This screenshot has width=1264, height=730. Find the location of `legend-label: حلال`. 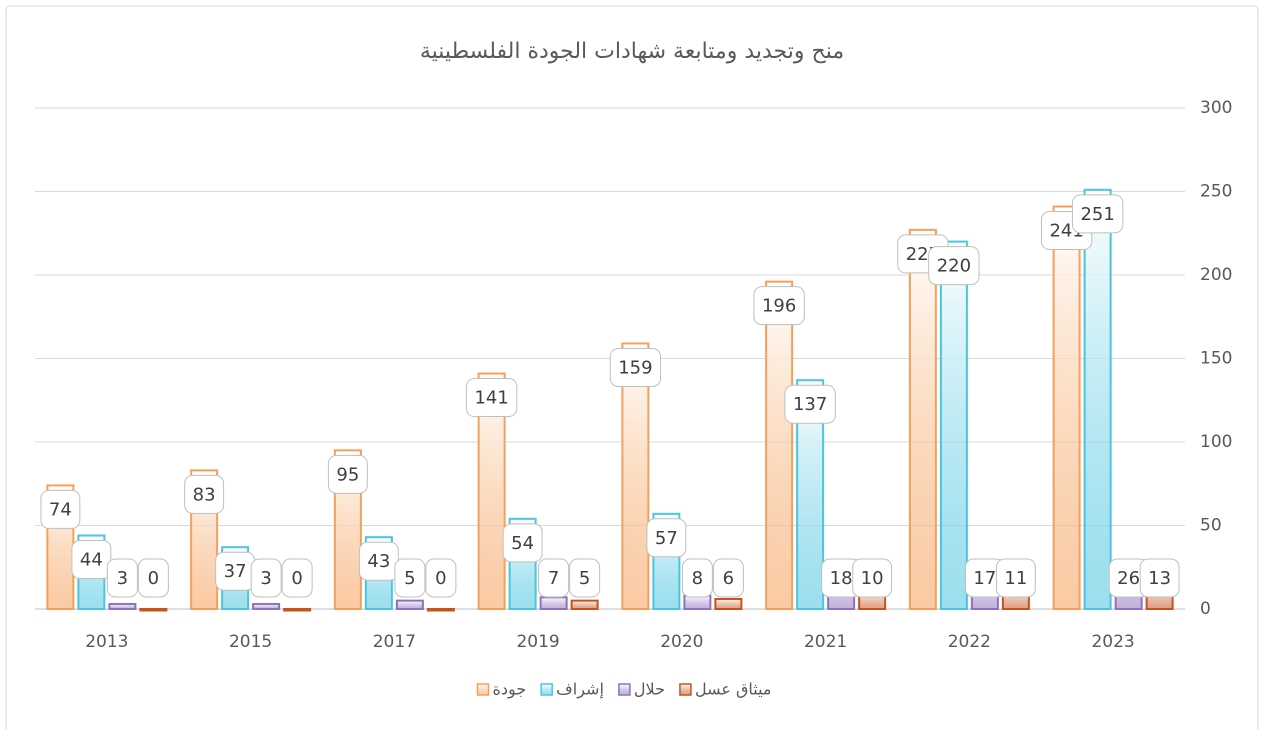

legend-label: حلال is located at coordinates (649, 689).